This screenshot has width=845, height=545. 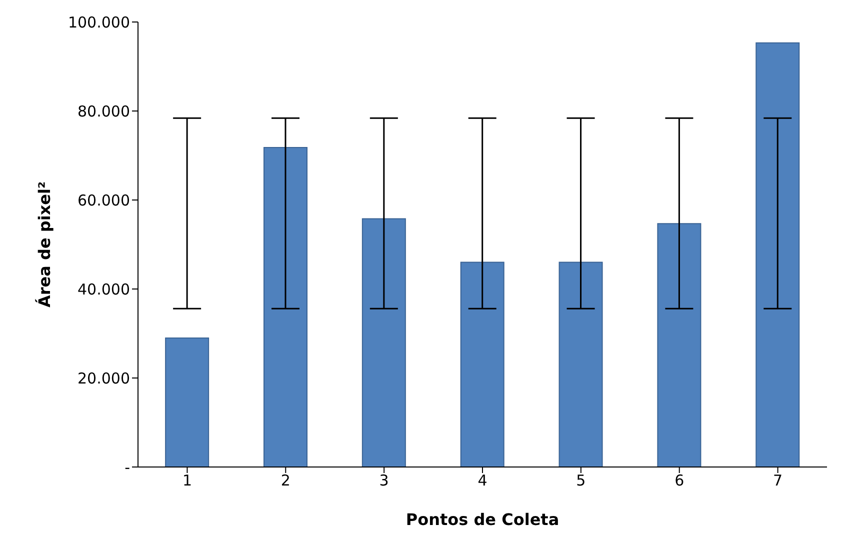 I want to click on x-tick-label: 1, so click(x=187, y=481).